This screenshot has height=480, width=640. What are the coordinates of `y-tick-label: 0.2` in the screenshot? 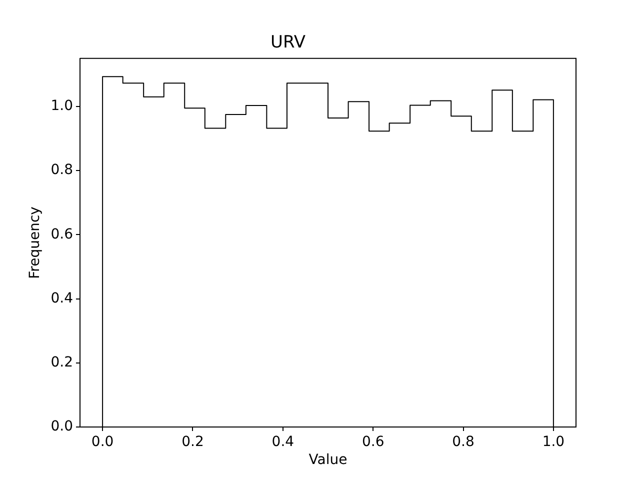 It's located at (61, 362).